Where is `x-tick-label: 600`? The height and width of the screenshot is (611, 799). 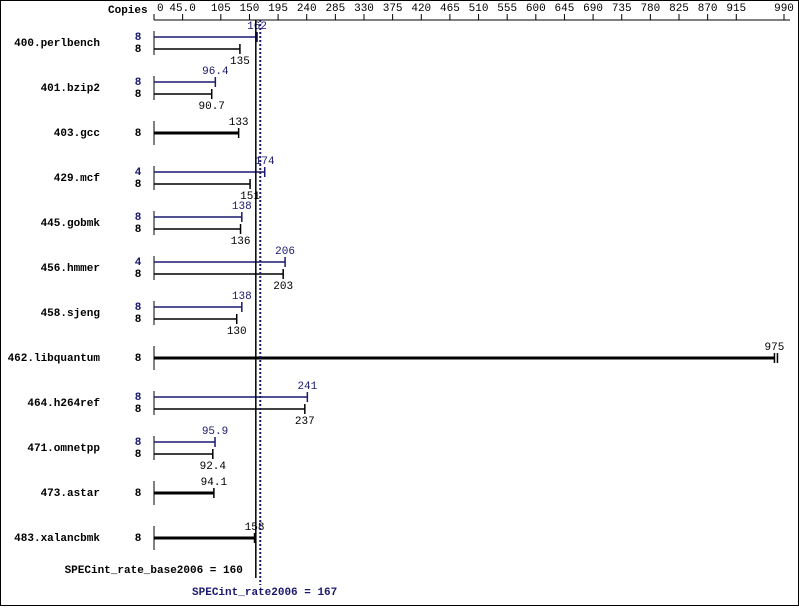
x-tick-label: 600 is located at coordinates (536, 9).